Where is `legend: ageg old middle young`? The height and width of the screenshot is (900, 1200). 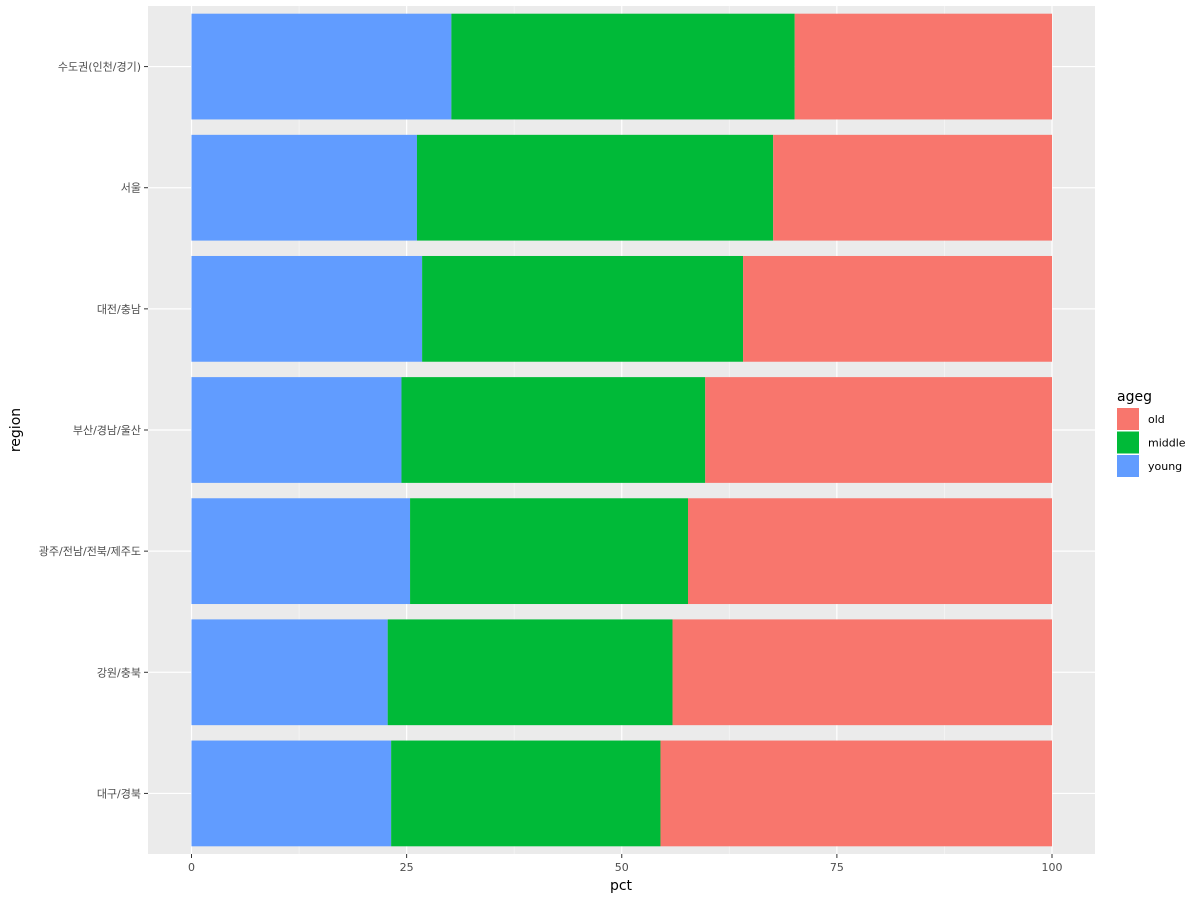 legend: ageg old middle young is located at coordinates (1151, 433).